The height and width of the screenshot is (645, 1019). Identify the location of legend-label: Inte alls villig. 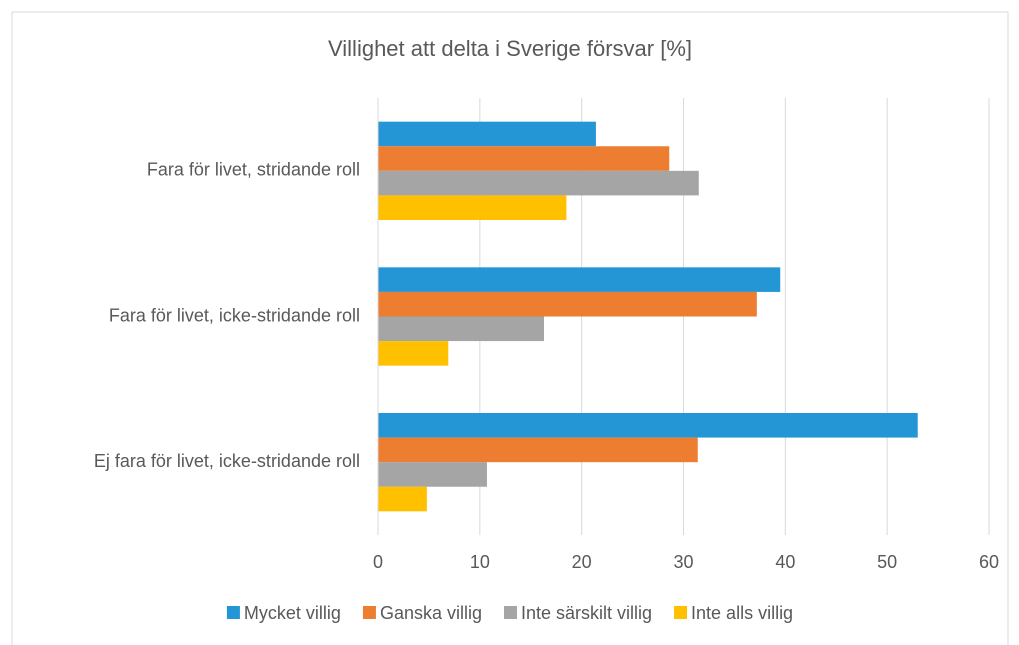
(742, 613).